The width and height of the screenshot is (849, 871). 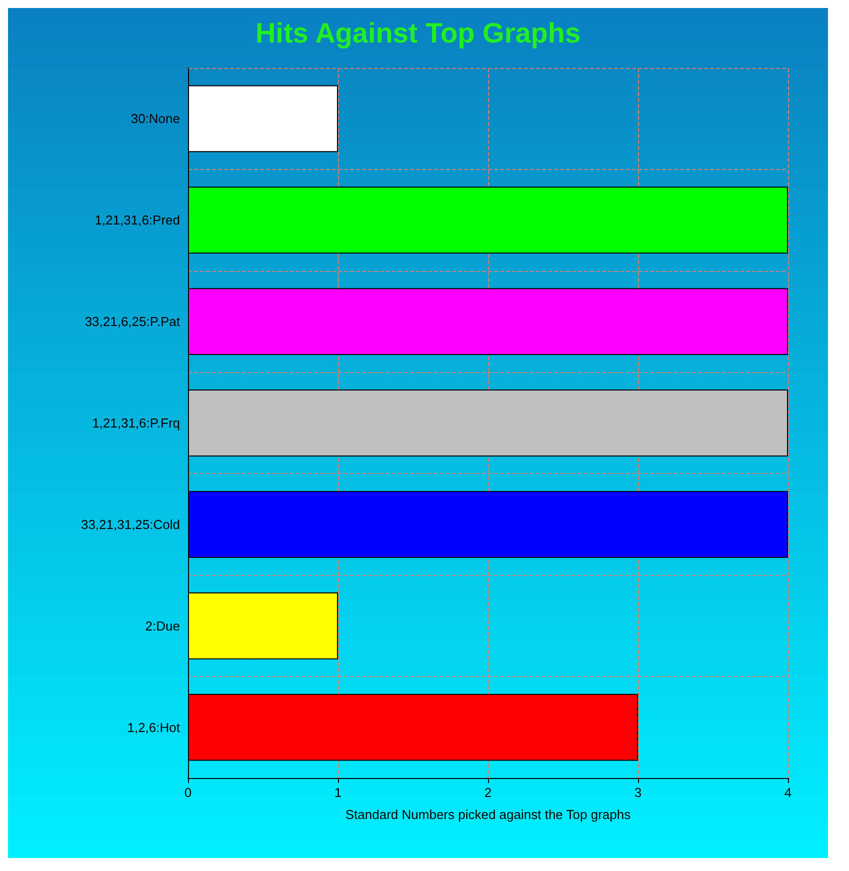 I want to click on y-tick-label: 1,21,31,6:P.Frq, so click(x=136, y=423).